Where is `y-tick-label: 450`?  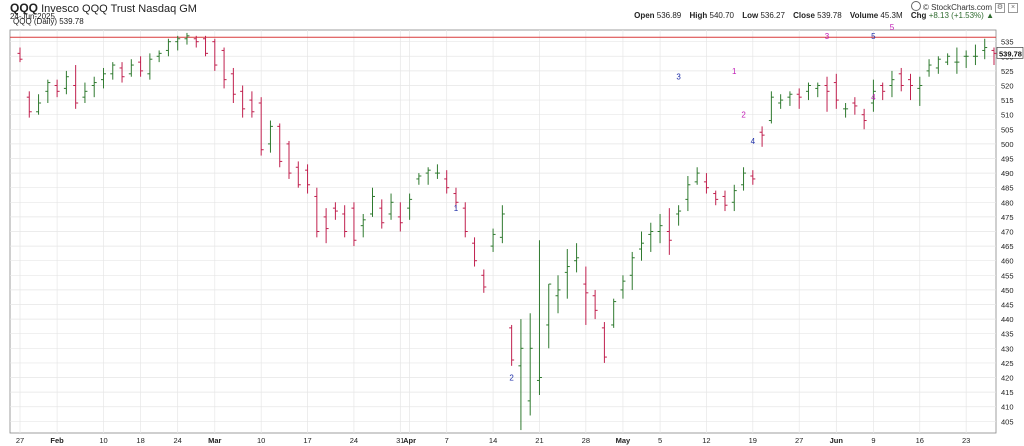
y-tick-label: 450 is located at coordinates (1007, 290).